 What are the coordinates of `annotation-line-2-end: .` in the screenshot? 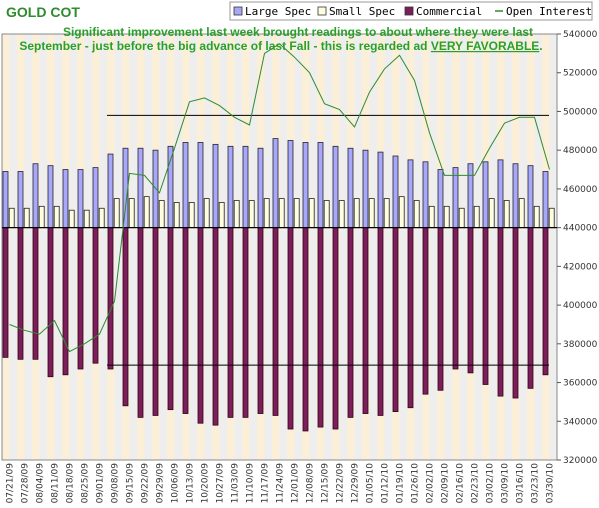 It's located at (540, 46).